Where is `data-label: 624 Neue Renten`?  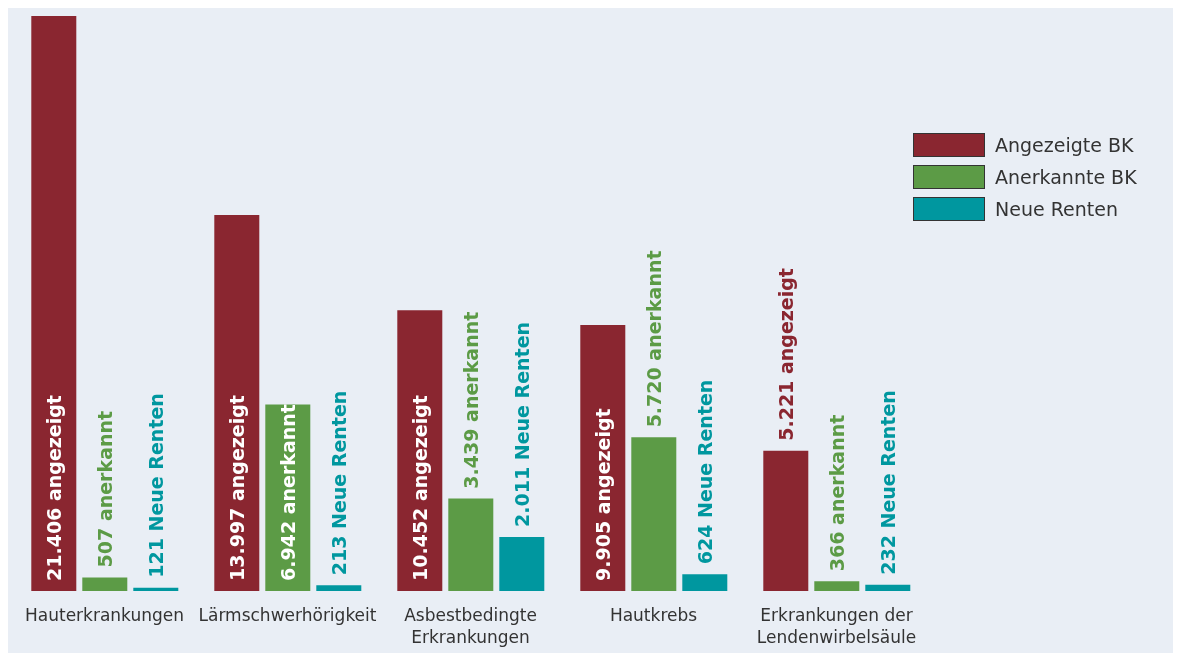 data-label: 624 Neue Renten is located at coordinates (704, 472).